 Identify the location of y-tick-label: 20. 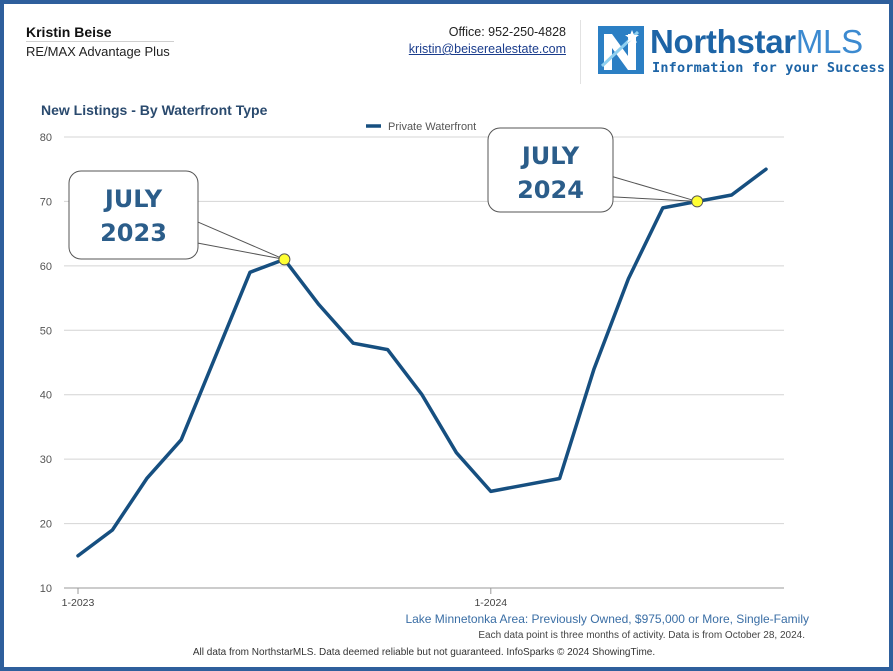
(46, 525).